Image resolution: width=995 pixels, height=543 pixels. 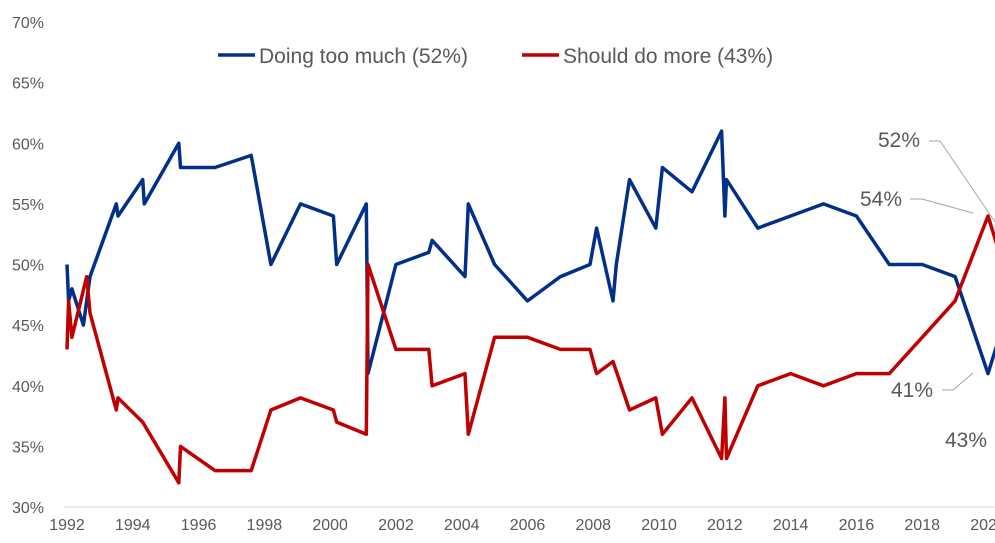 I want to click on y-tick-labels: 30% 35% 40% 45% 50% 55% 60% 65% 70%, so click(x=28, y=266).